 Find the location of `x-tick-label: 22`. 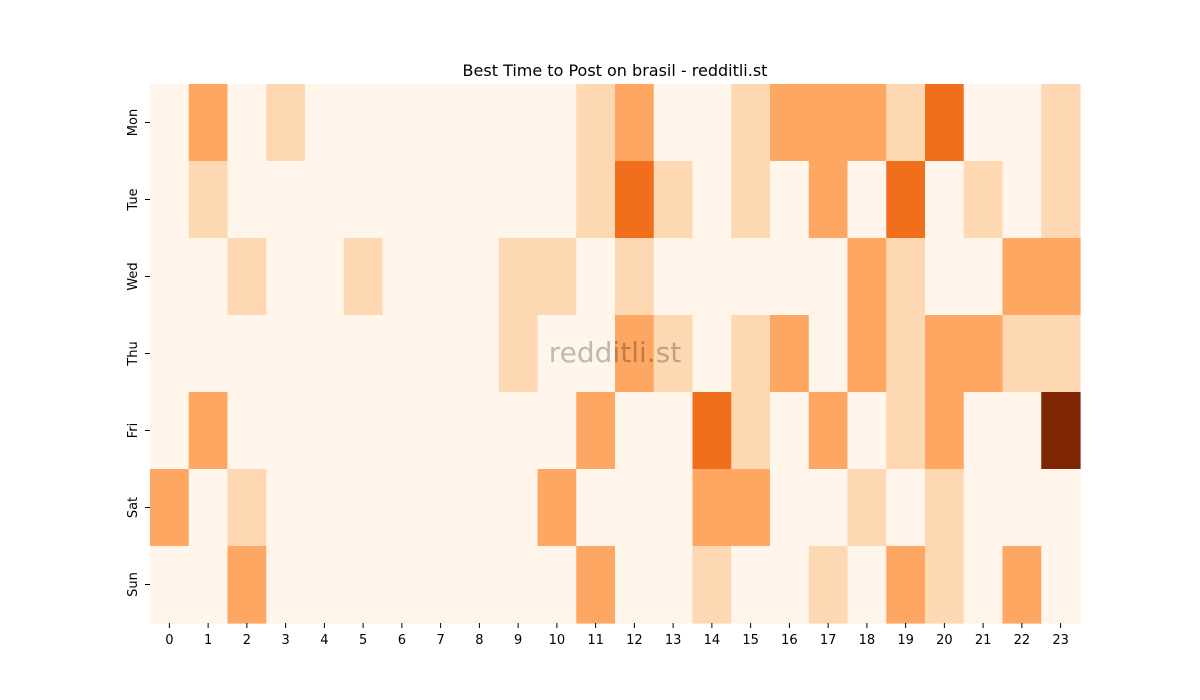

x-tick-label: 22 is located at coordinates (1022, 640).